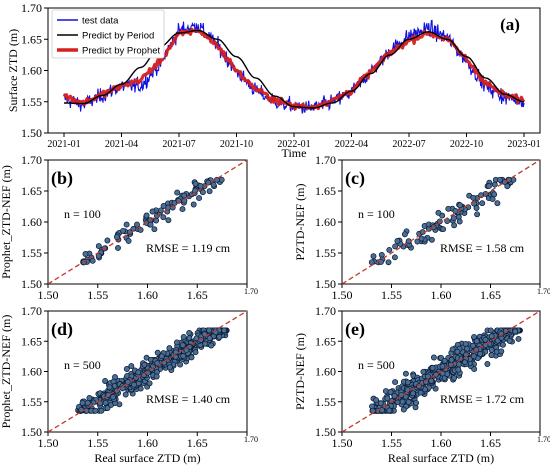 The width and height of the screenshot is (550, 467). I want to click on x-tick-label: 2021-01, so click(63, 144).